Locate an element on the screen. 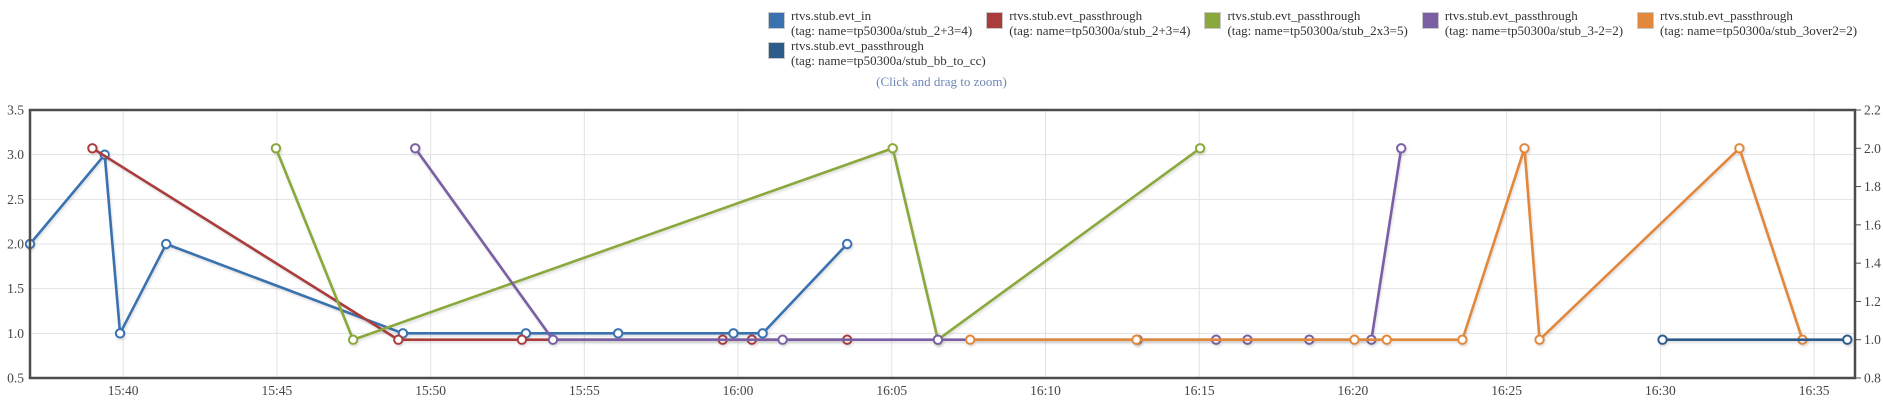 The width and height of the screenshot is (1883, 401). y-right-tick-label: 1.8 is located at coordinates (1872, 186).